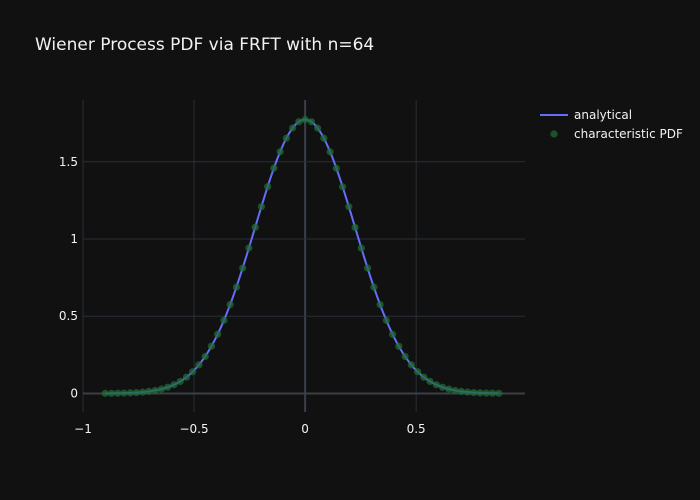 The width and height of the screenshot is (700, 500). I want to click on legend-marker-swatch, so click(554, 134).